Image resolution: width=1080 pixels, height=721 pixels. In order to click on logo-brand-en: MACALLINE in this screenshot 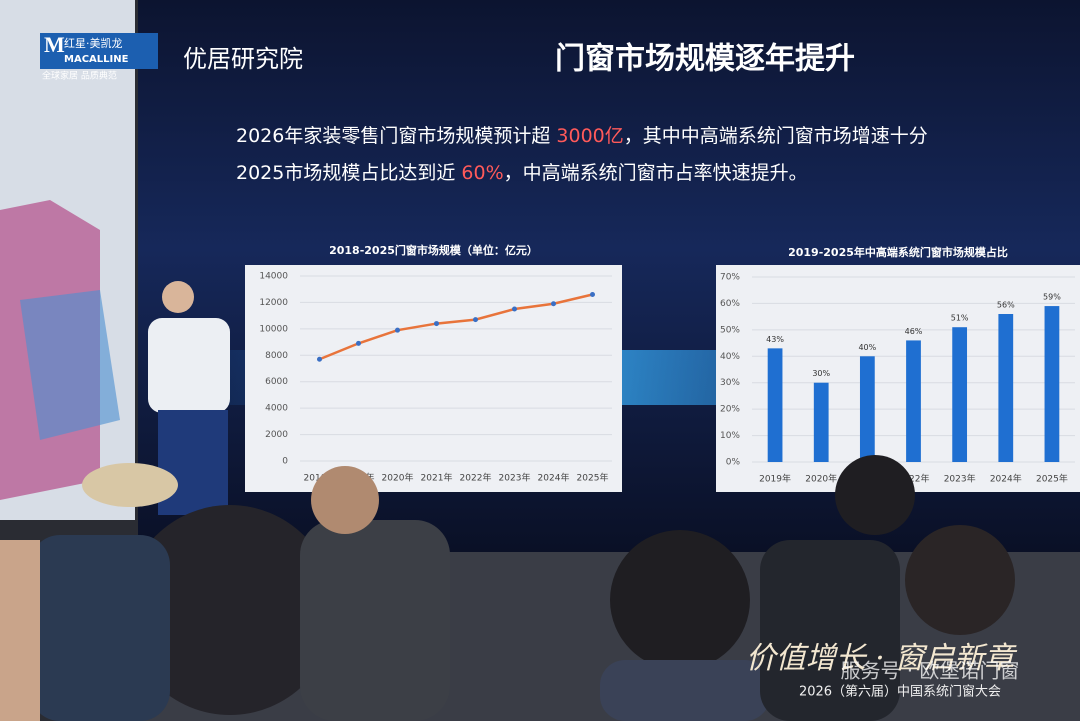, I will do `click(96, 59)`.